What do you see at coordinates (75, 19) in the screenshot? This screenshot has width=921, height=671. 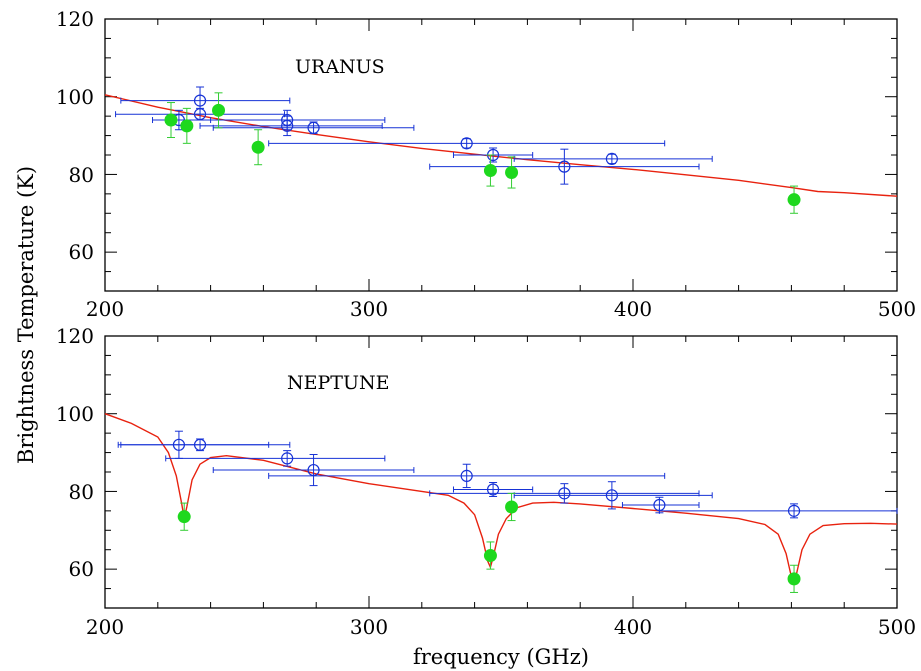 I see `uranus-y-tick-label: 120` at bounding box center [75, 19].